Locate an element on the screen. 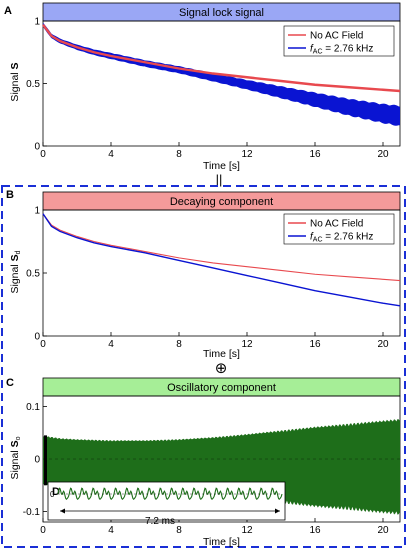  panel-a-ytick-label: 0 is located at coordinates (37, 147).